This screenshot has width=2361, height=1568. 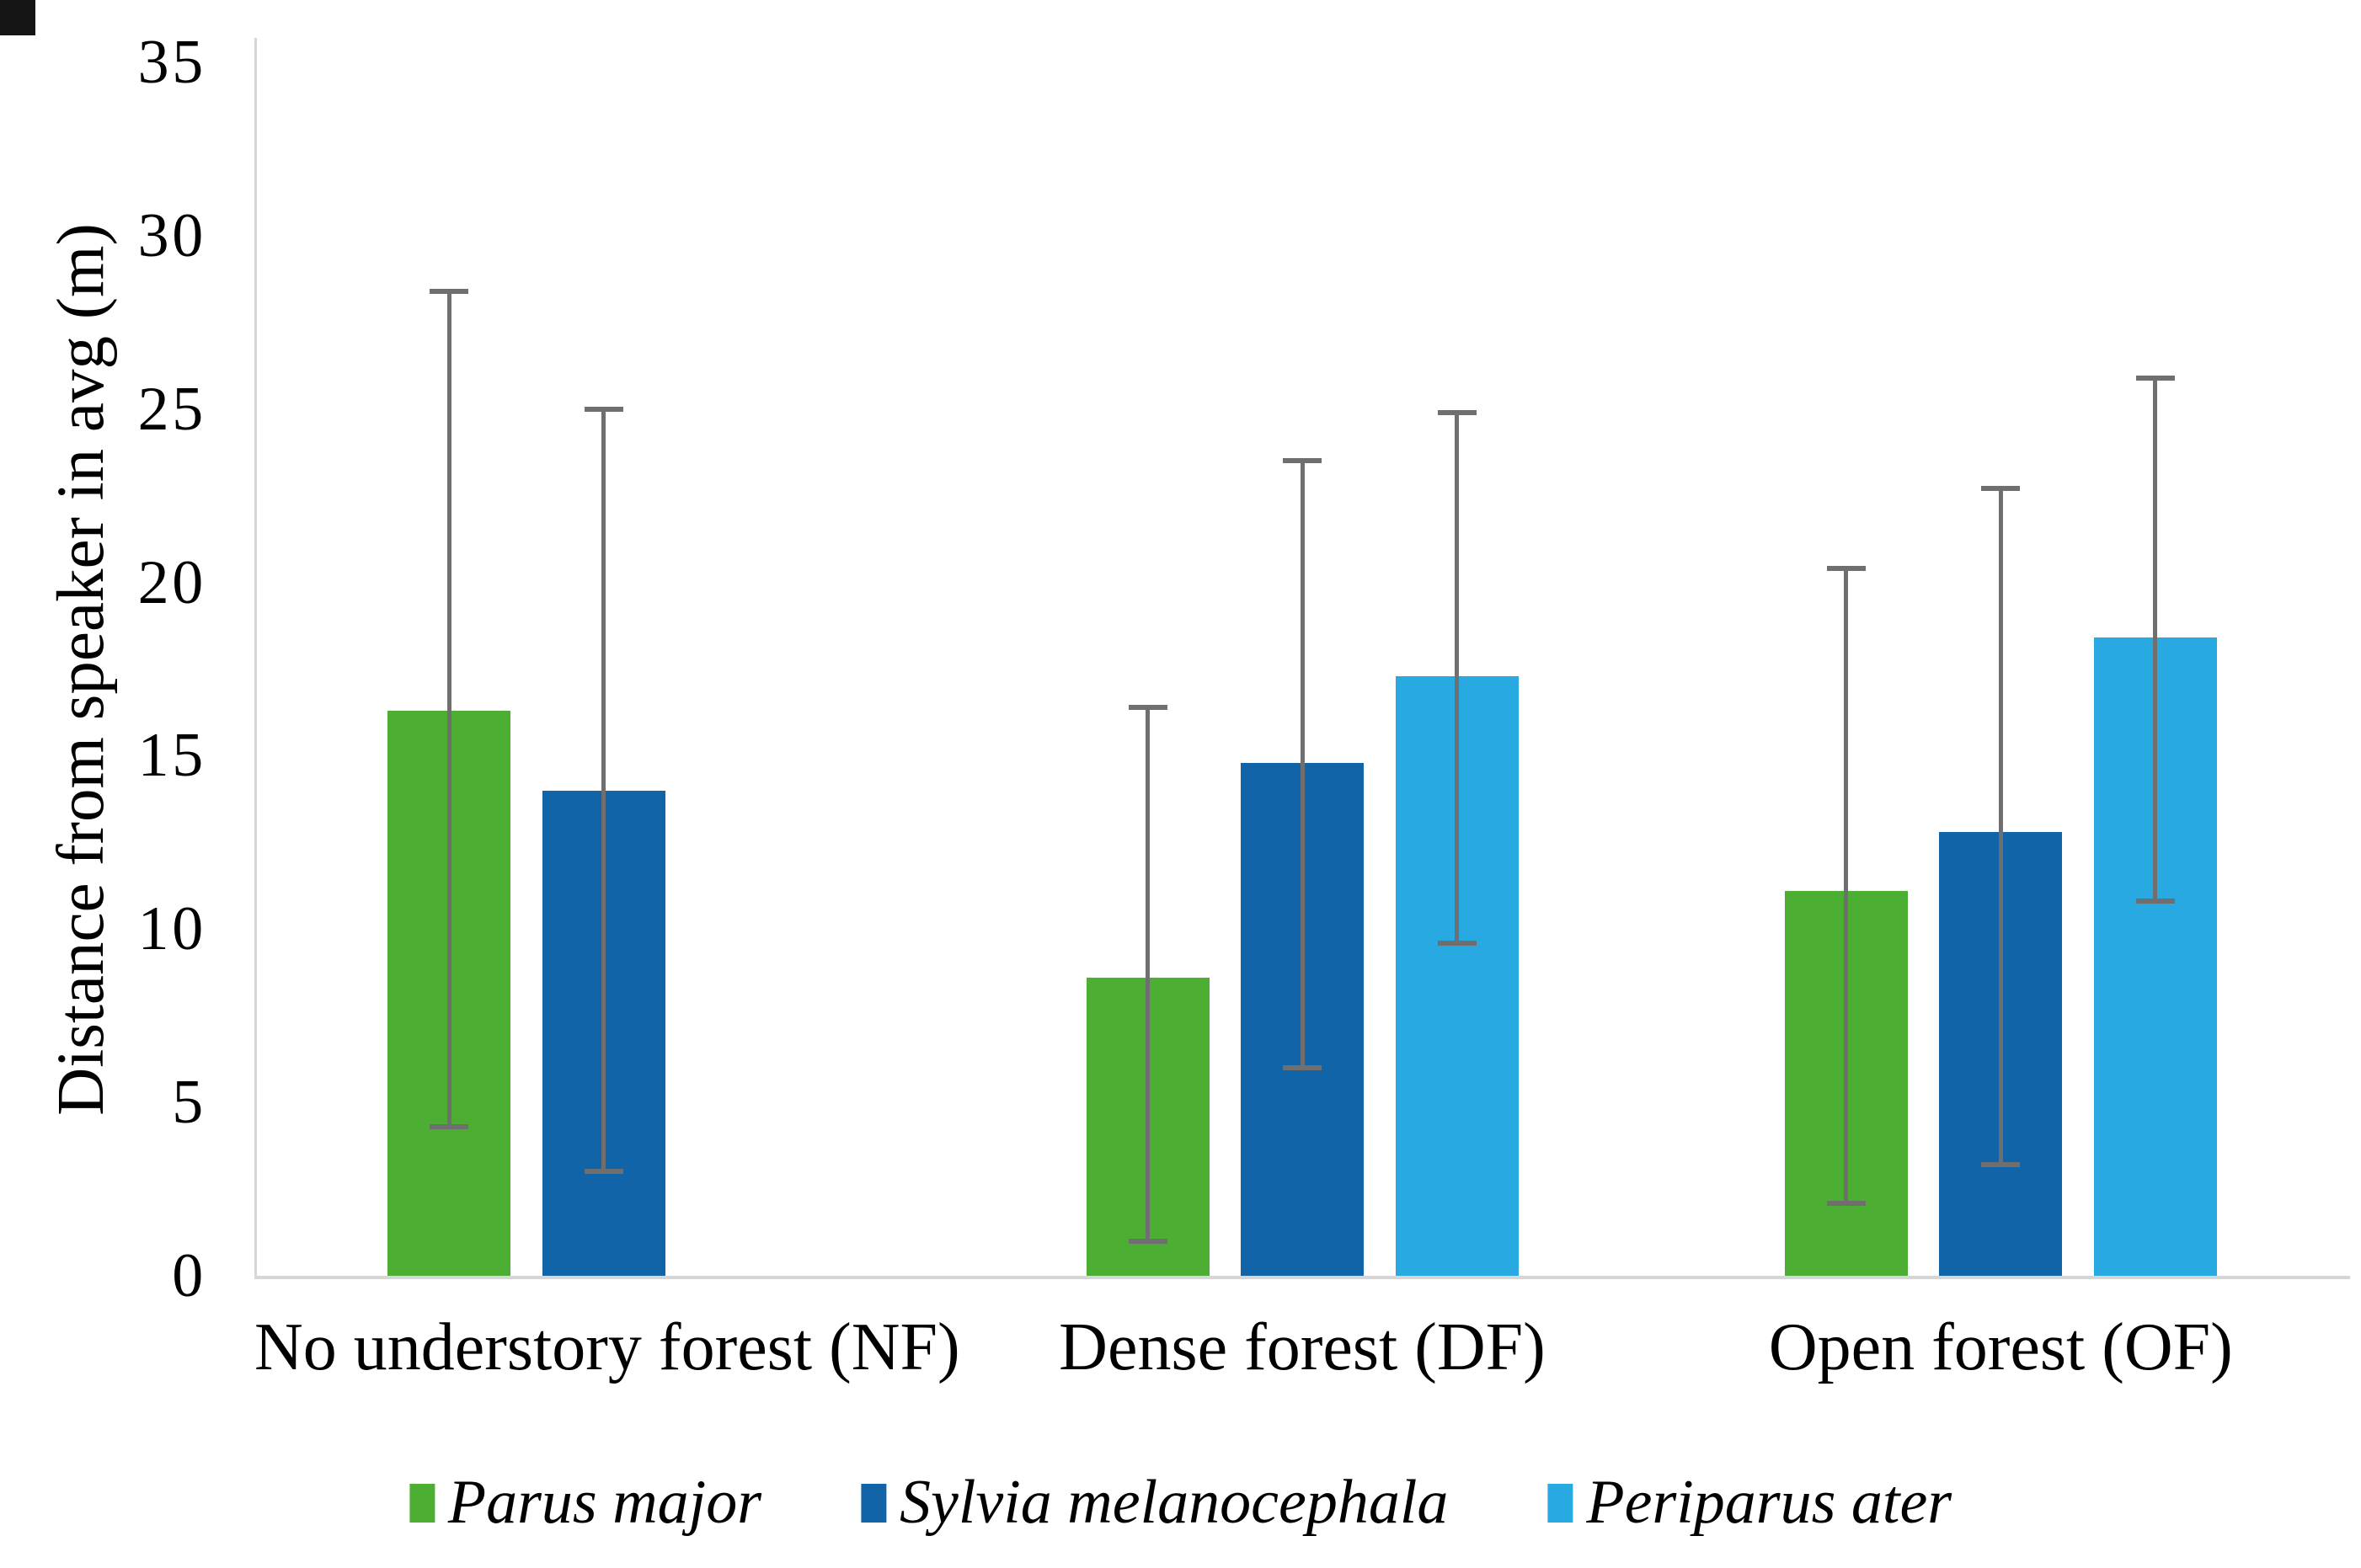 I want to click on x-axis-line, so click(x=1302, y=1277).